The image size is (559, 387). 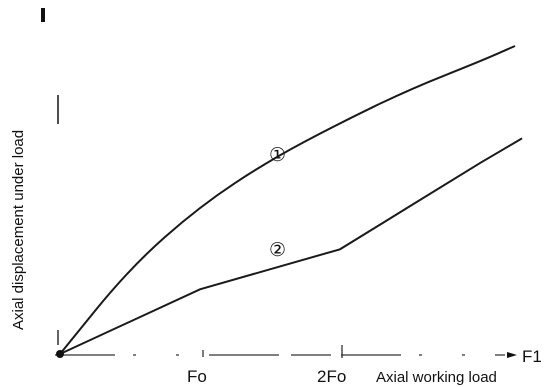 I want to click on x-tick-label-0: Fo, so click(x=197, y=376).